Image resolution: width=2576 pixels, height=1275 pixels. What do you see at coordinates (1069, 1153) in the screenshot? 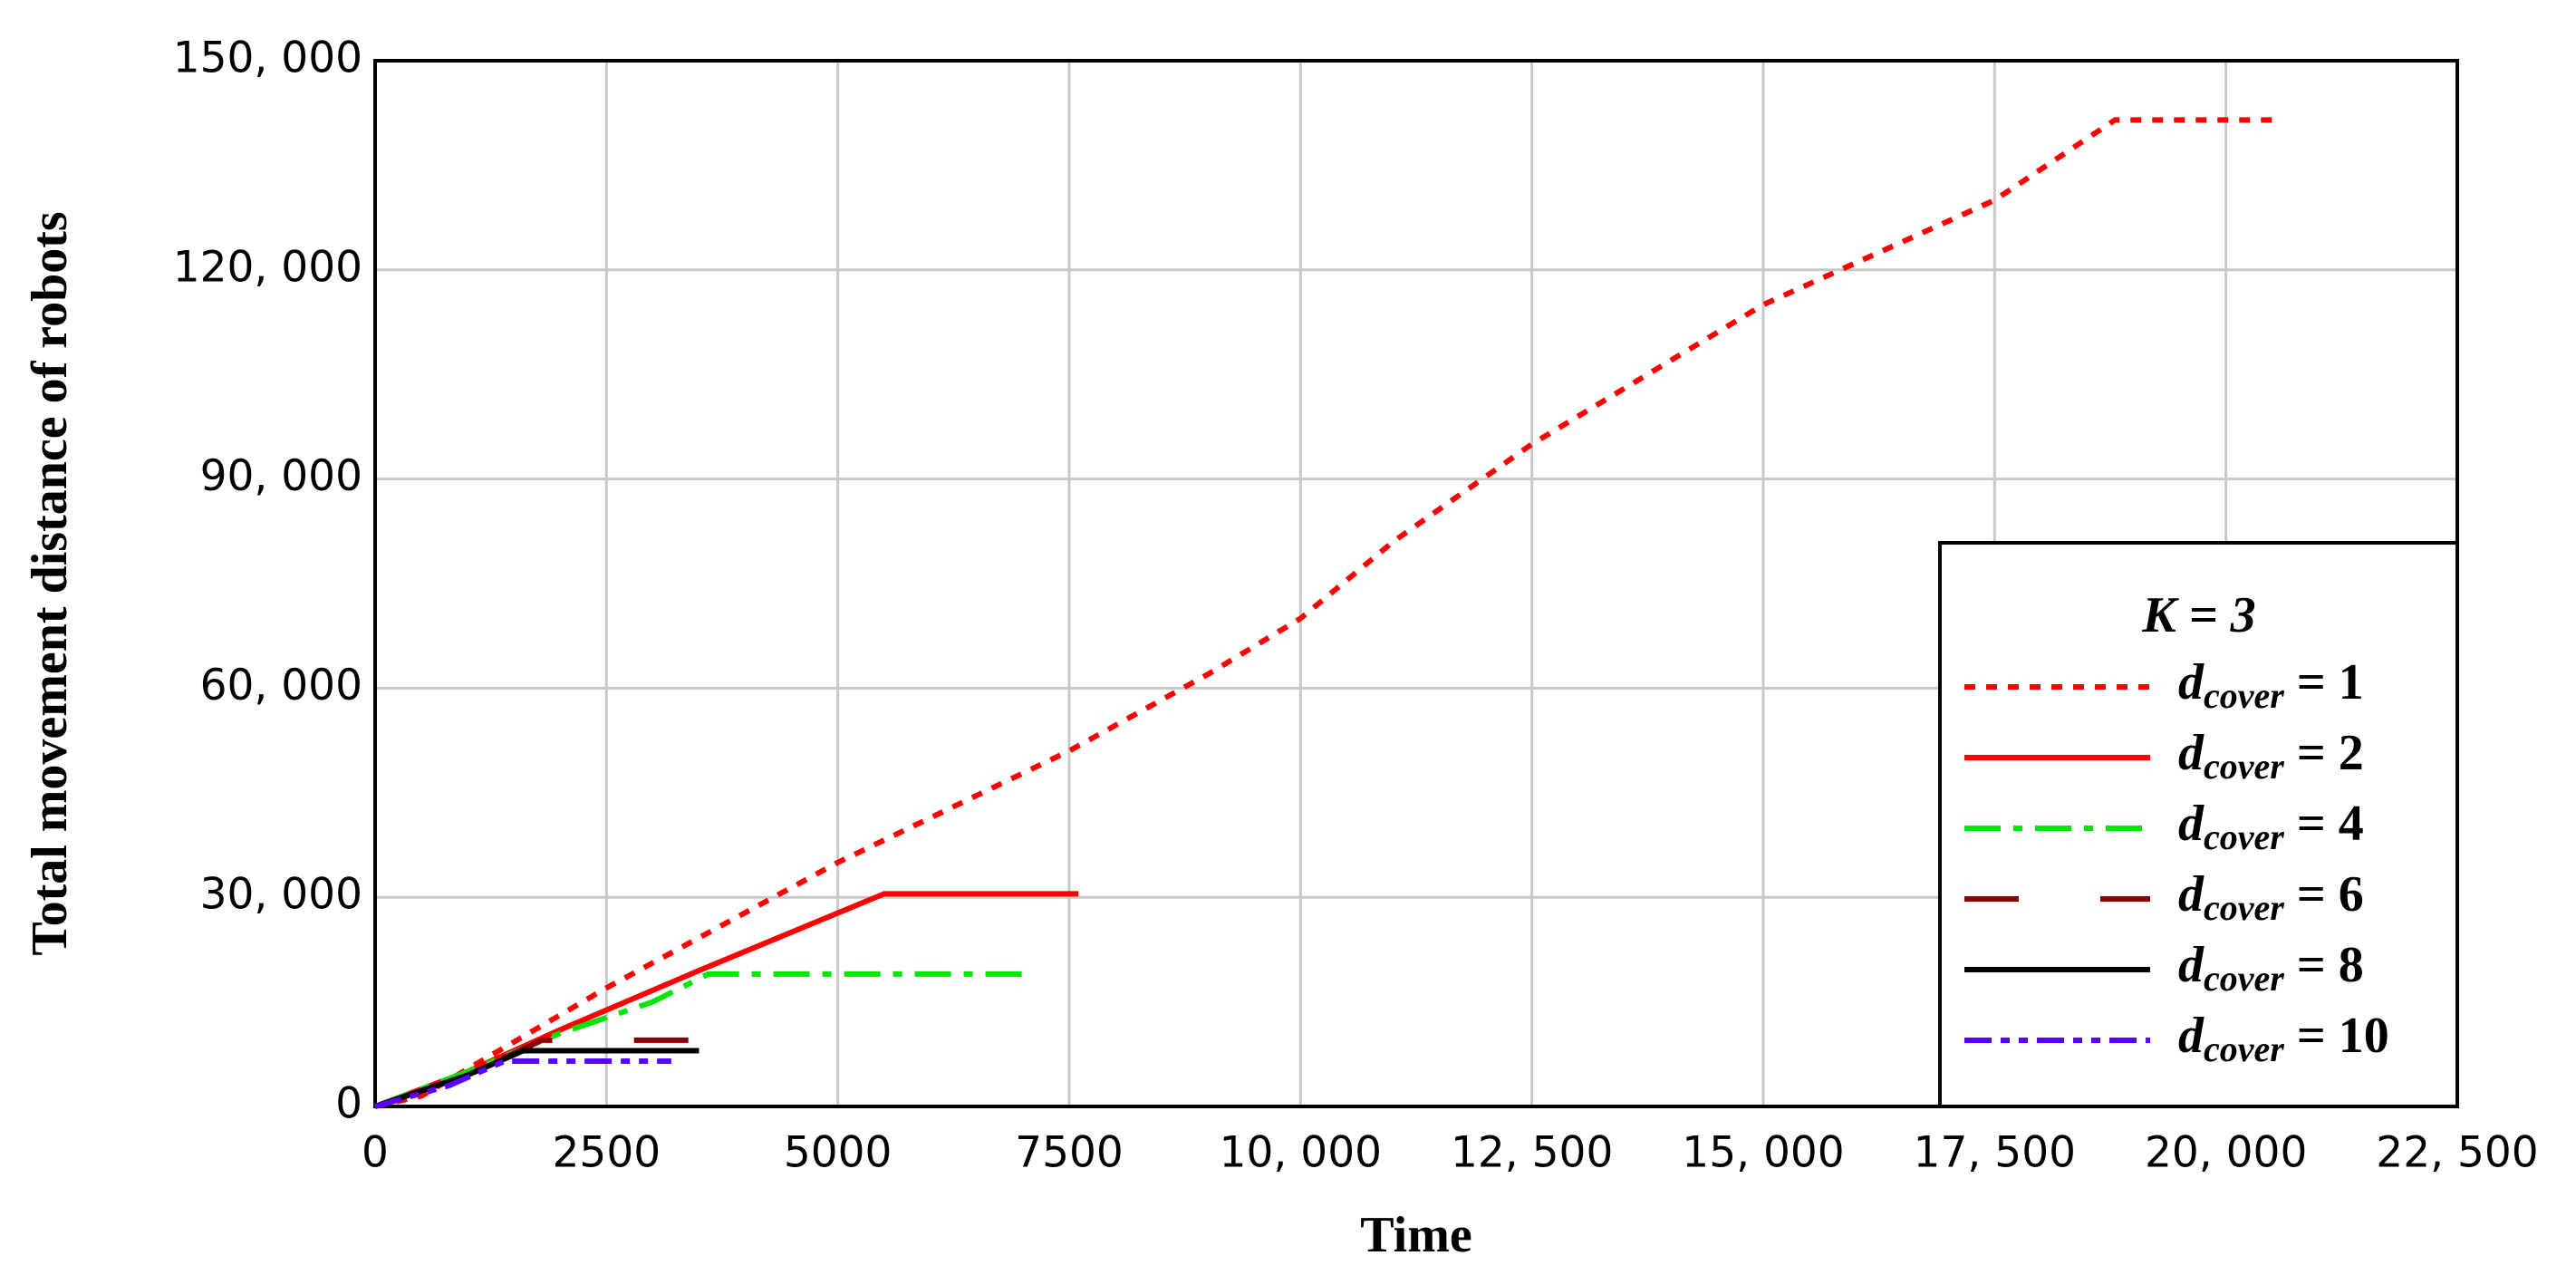
I see `x-tick-label: 7500` at bounding box center [1069, 1153].